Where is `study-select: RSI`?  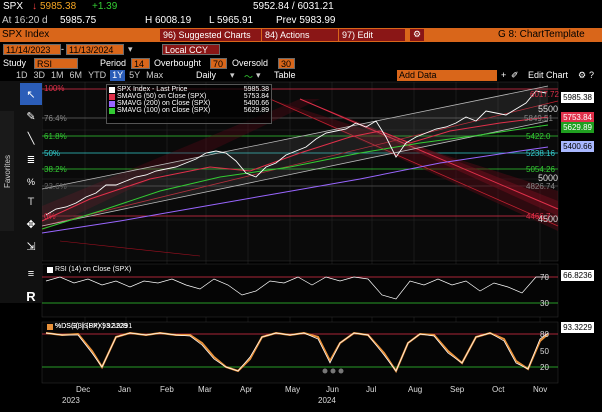
study-select: RSI is located at coordinates (56, 63).